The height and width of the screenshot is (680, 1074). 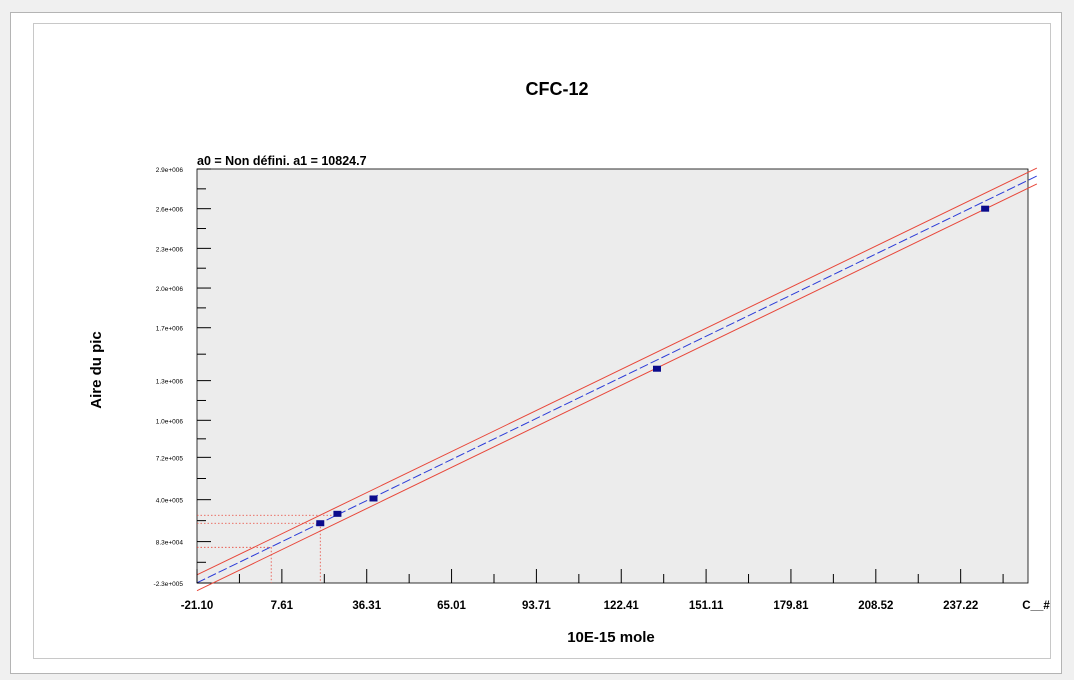 What do you see at coordinates (1036, 606) in the screenshot?
I see `x-end-label: C__#` at bounding box center [1036, 606].